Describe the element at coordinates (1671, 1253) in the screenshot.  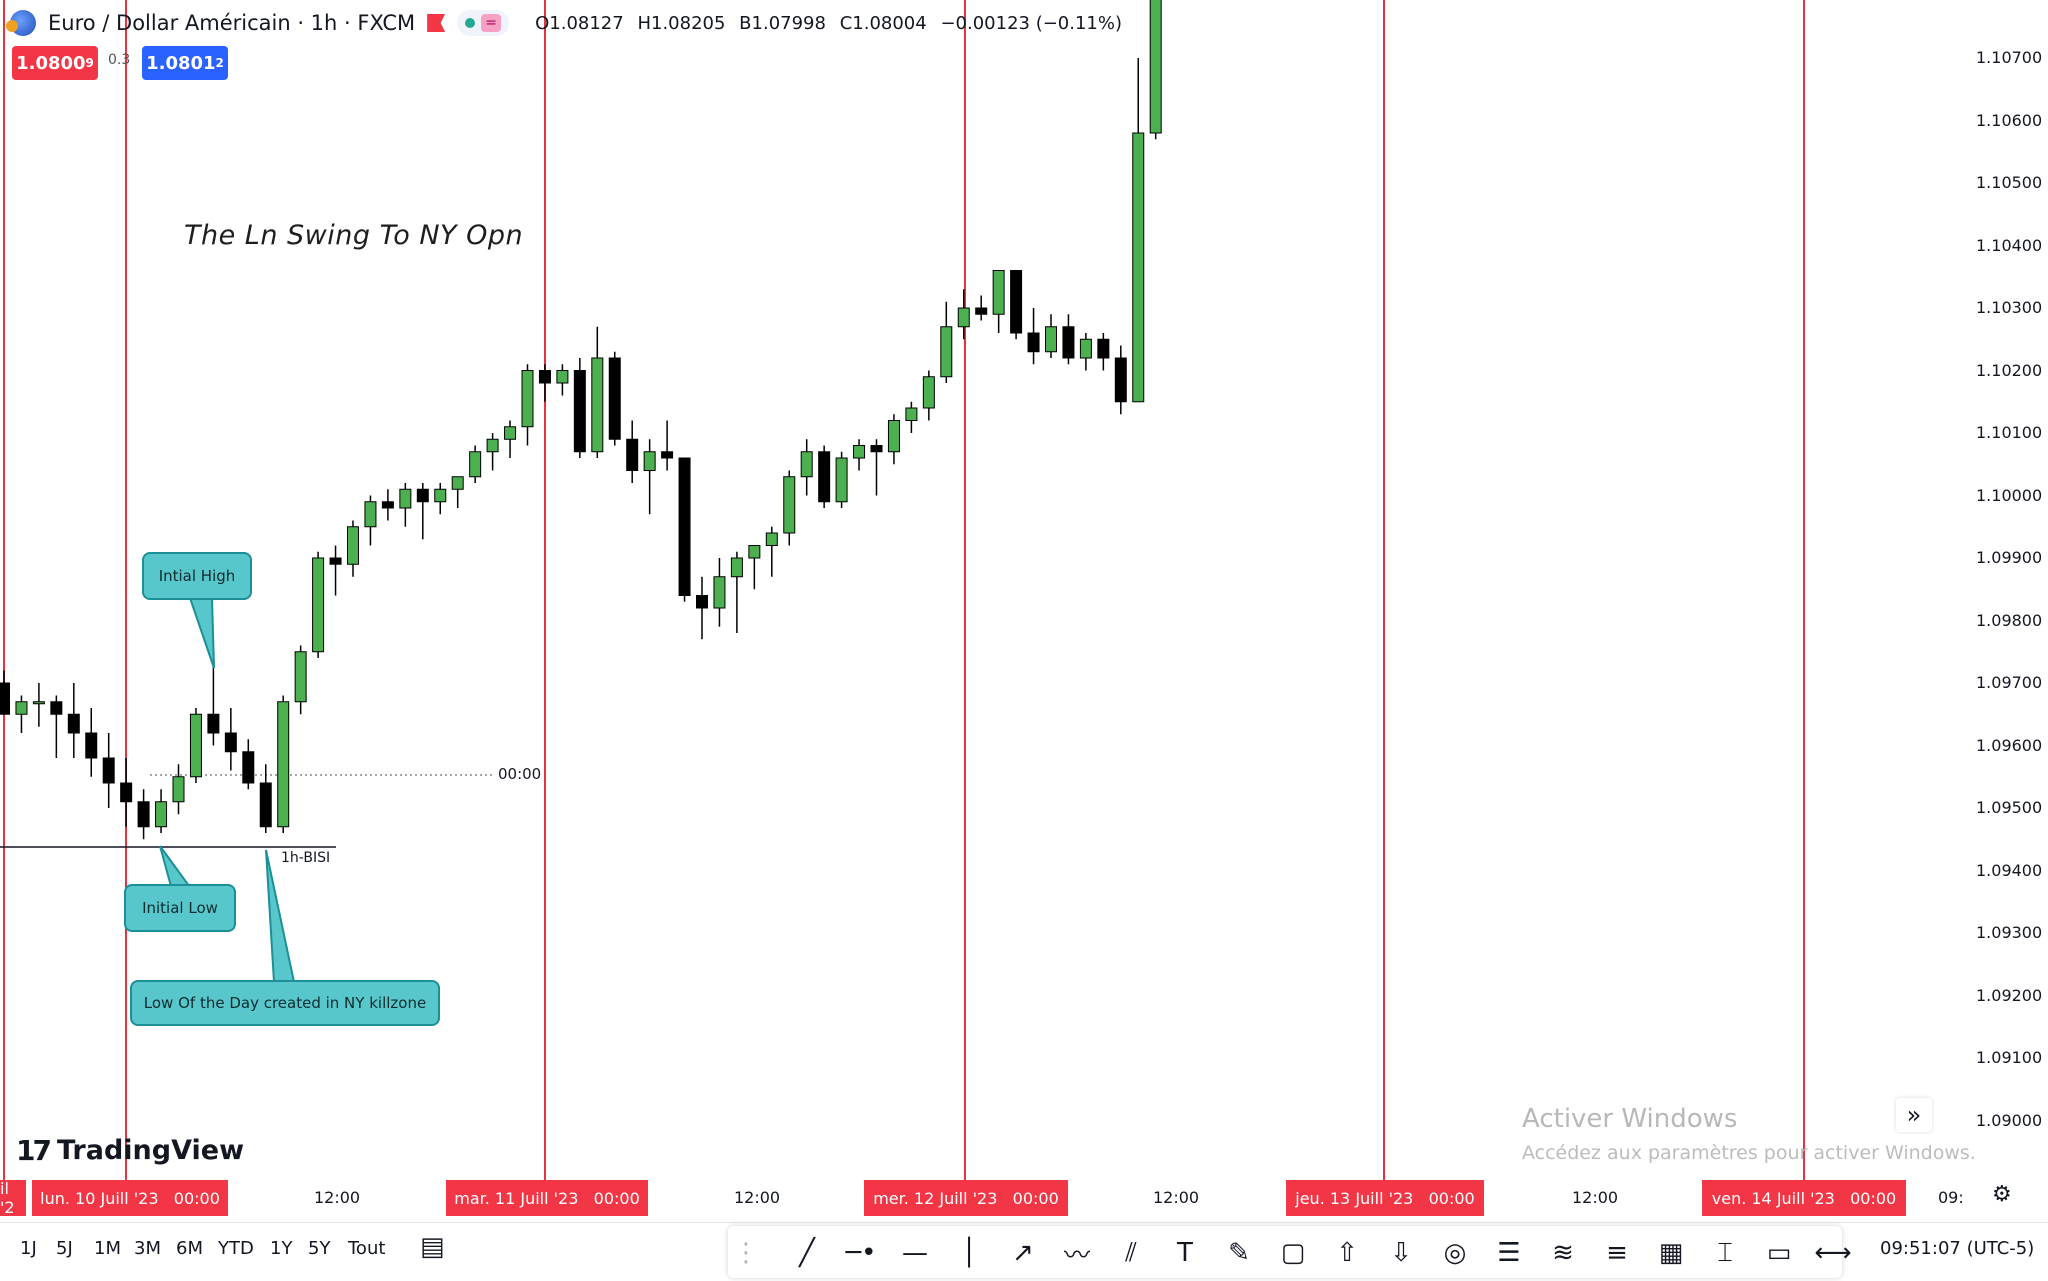
I see `grid-icon: ▦` at that location.